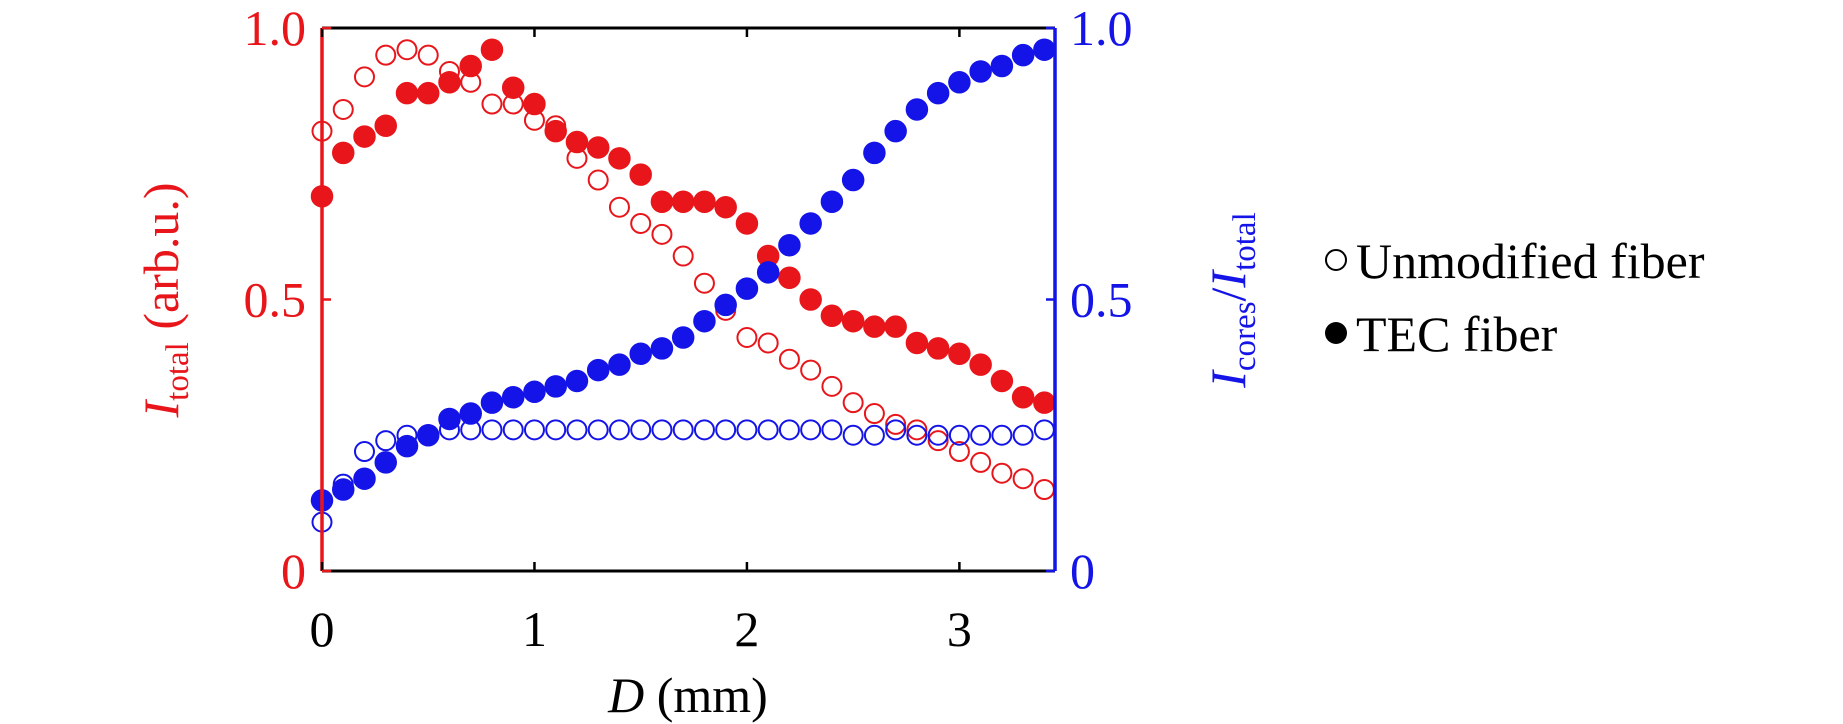 The height and width of the screenshot is (724, 1843). What do you see at coordinates (1082, 571) in the screenshot?
I see `y-right-tick-label-0: 0` at bounding box center [1082, 571].